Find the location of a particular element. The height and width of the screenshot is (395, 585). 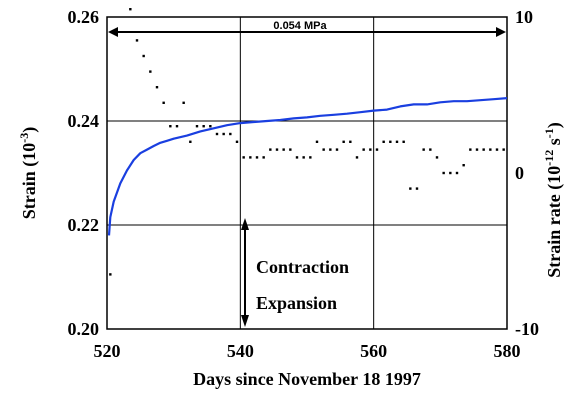

x-axis-label: Days since November 18 1997 is located at coordinates (307, 379).